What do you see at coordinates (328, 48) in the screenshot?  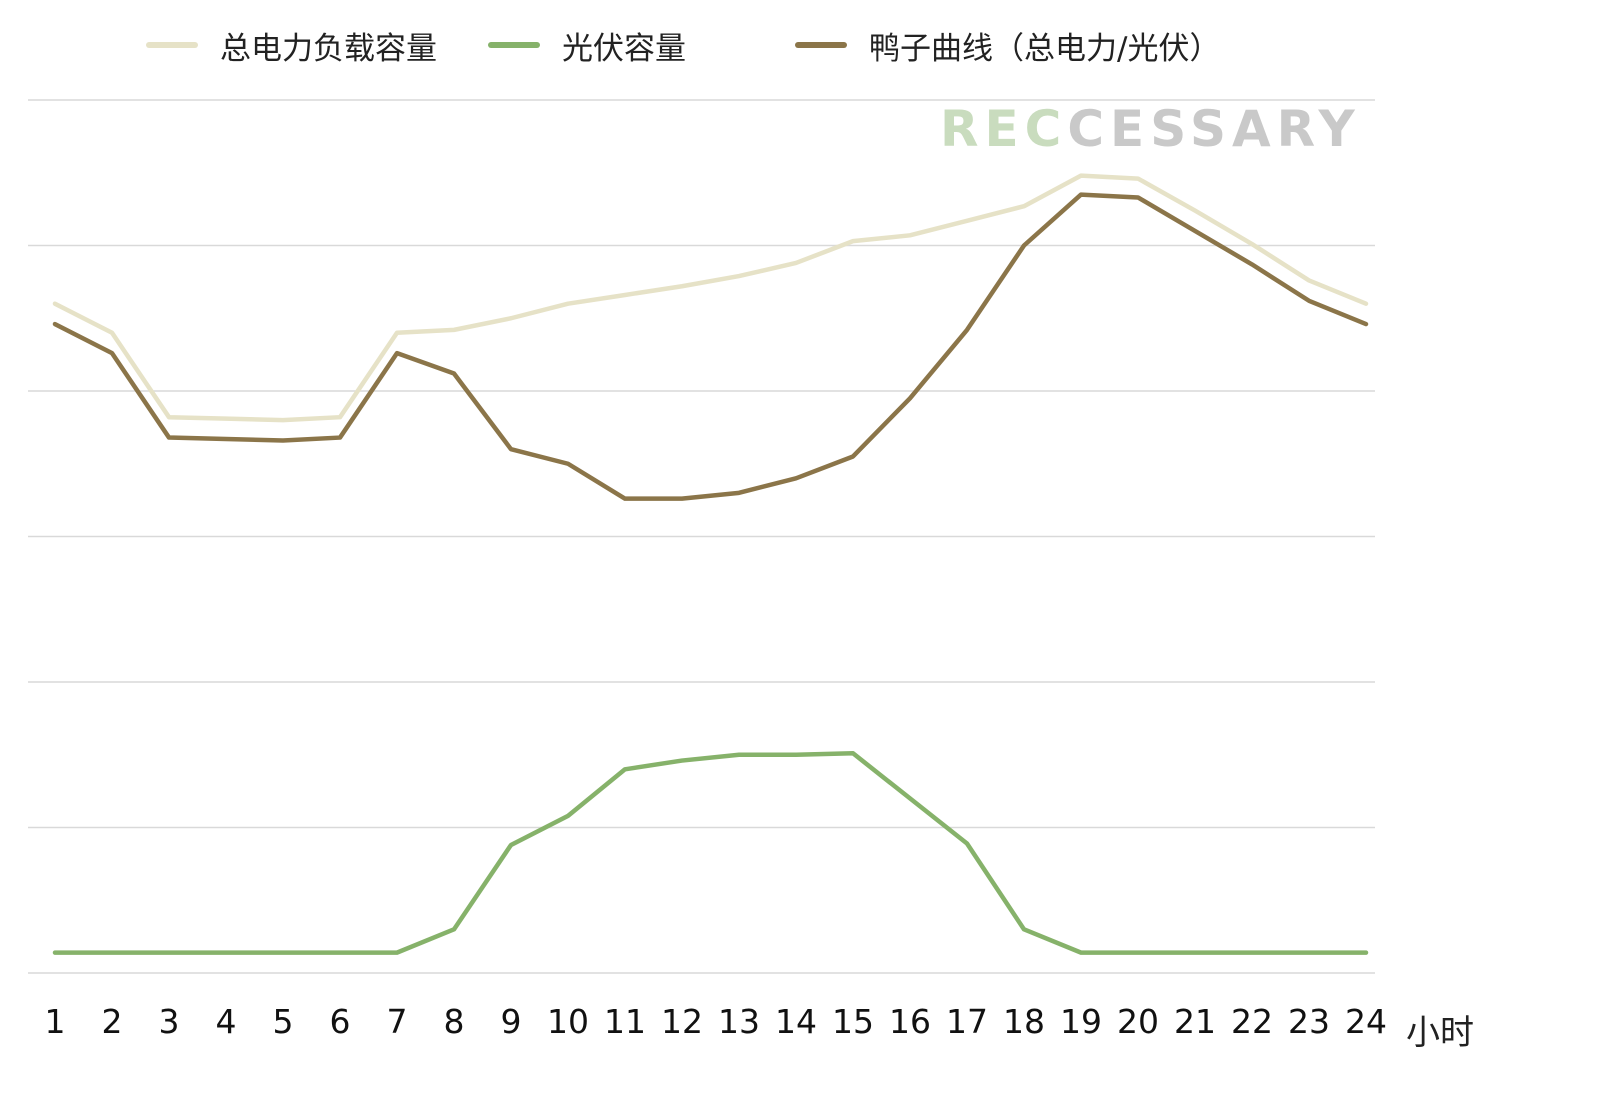 I see `legend-label-total-load: 总电力负载容量` at bounding box center [328, 48].